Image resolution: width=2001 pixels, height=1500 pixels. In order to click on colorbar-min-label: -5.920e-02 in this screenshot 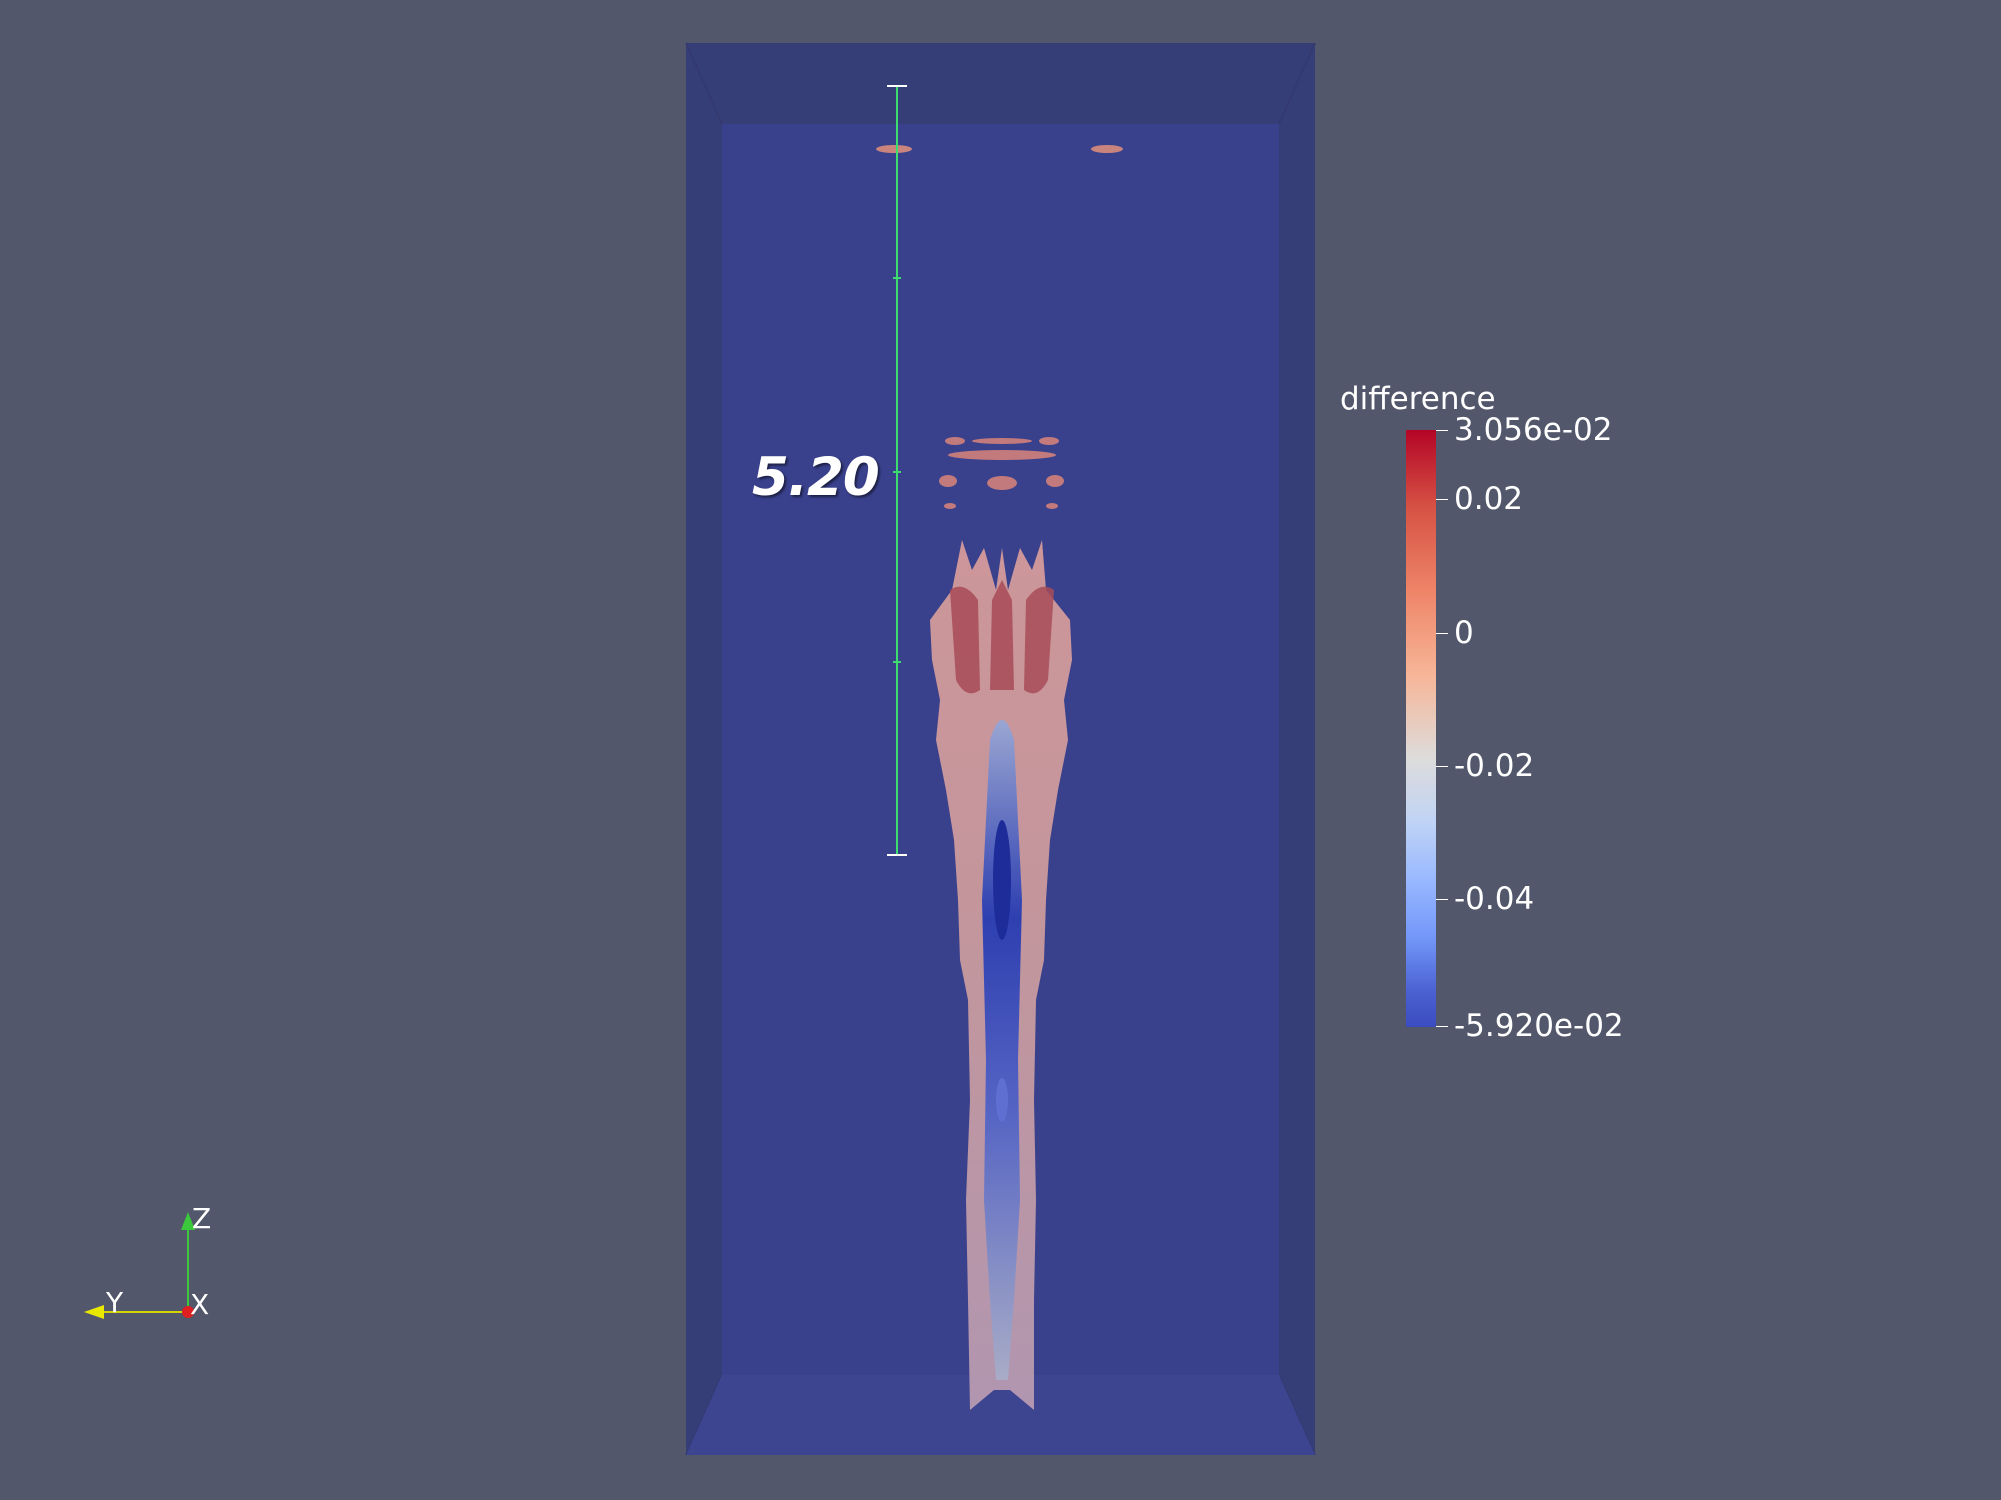, I will do `click(1539, 1026)`.